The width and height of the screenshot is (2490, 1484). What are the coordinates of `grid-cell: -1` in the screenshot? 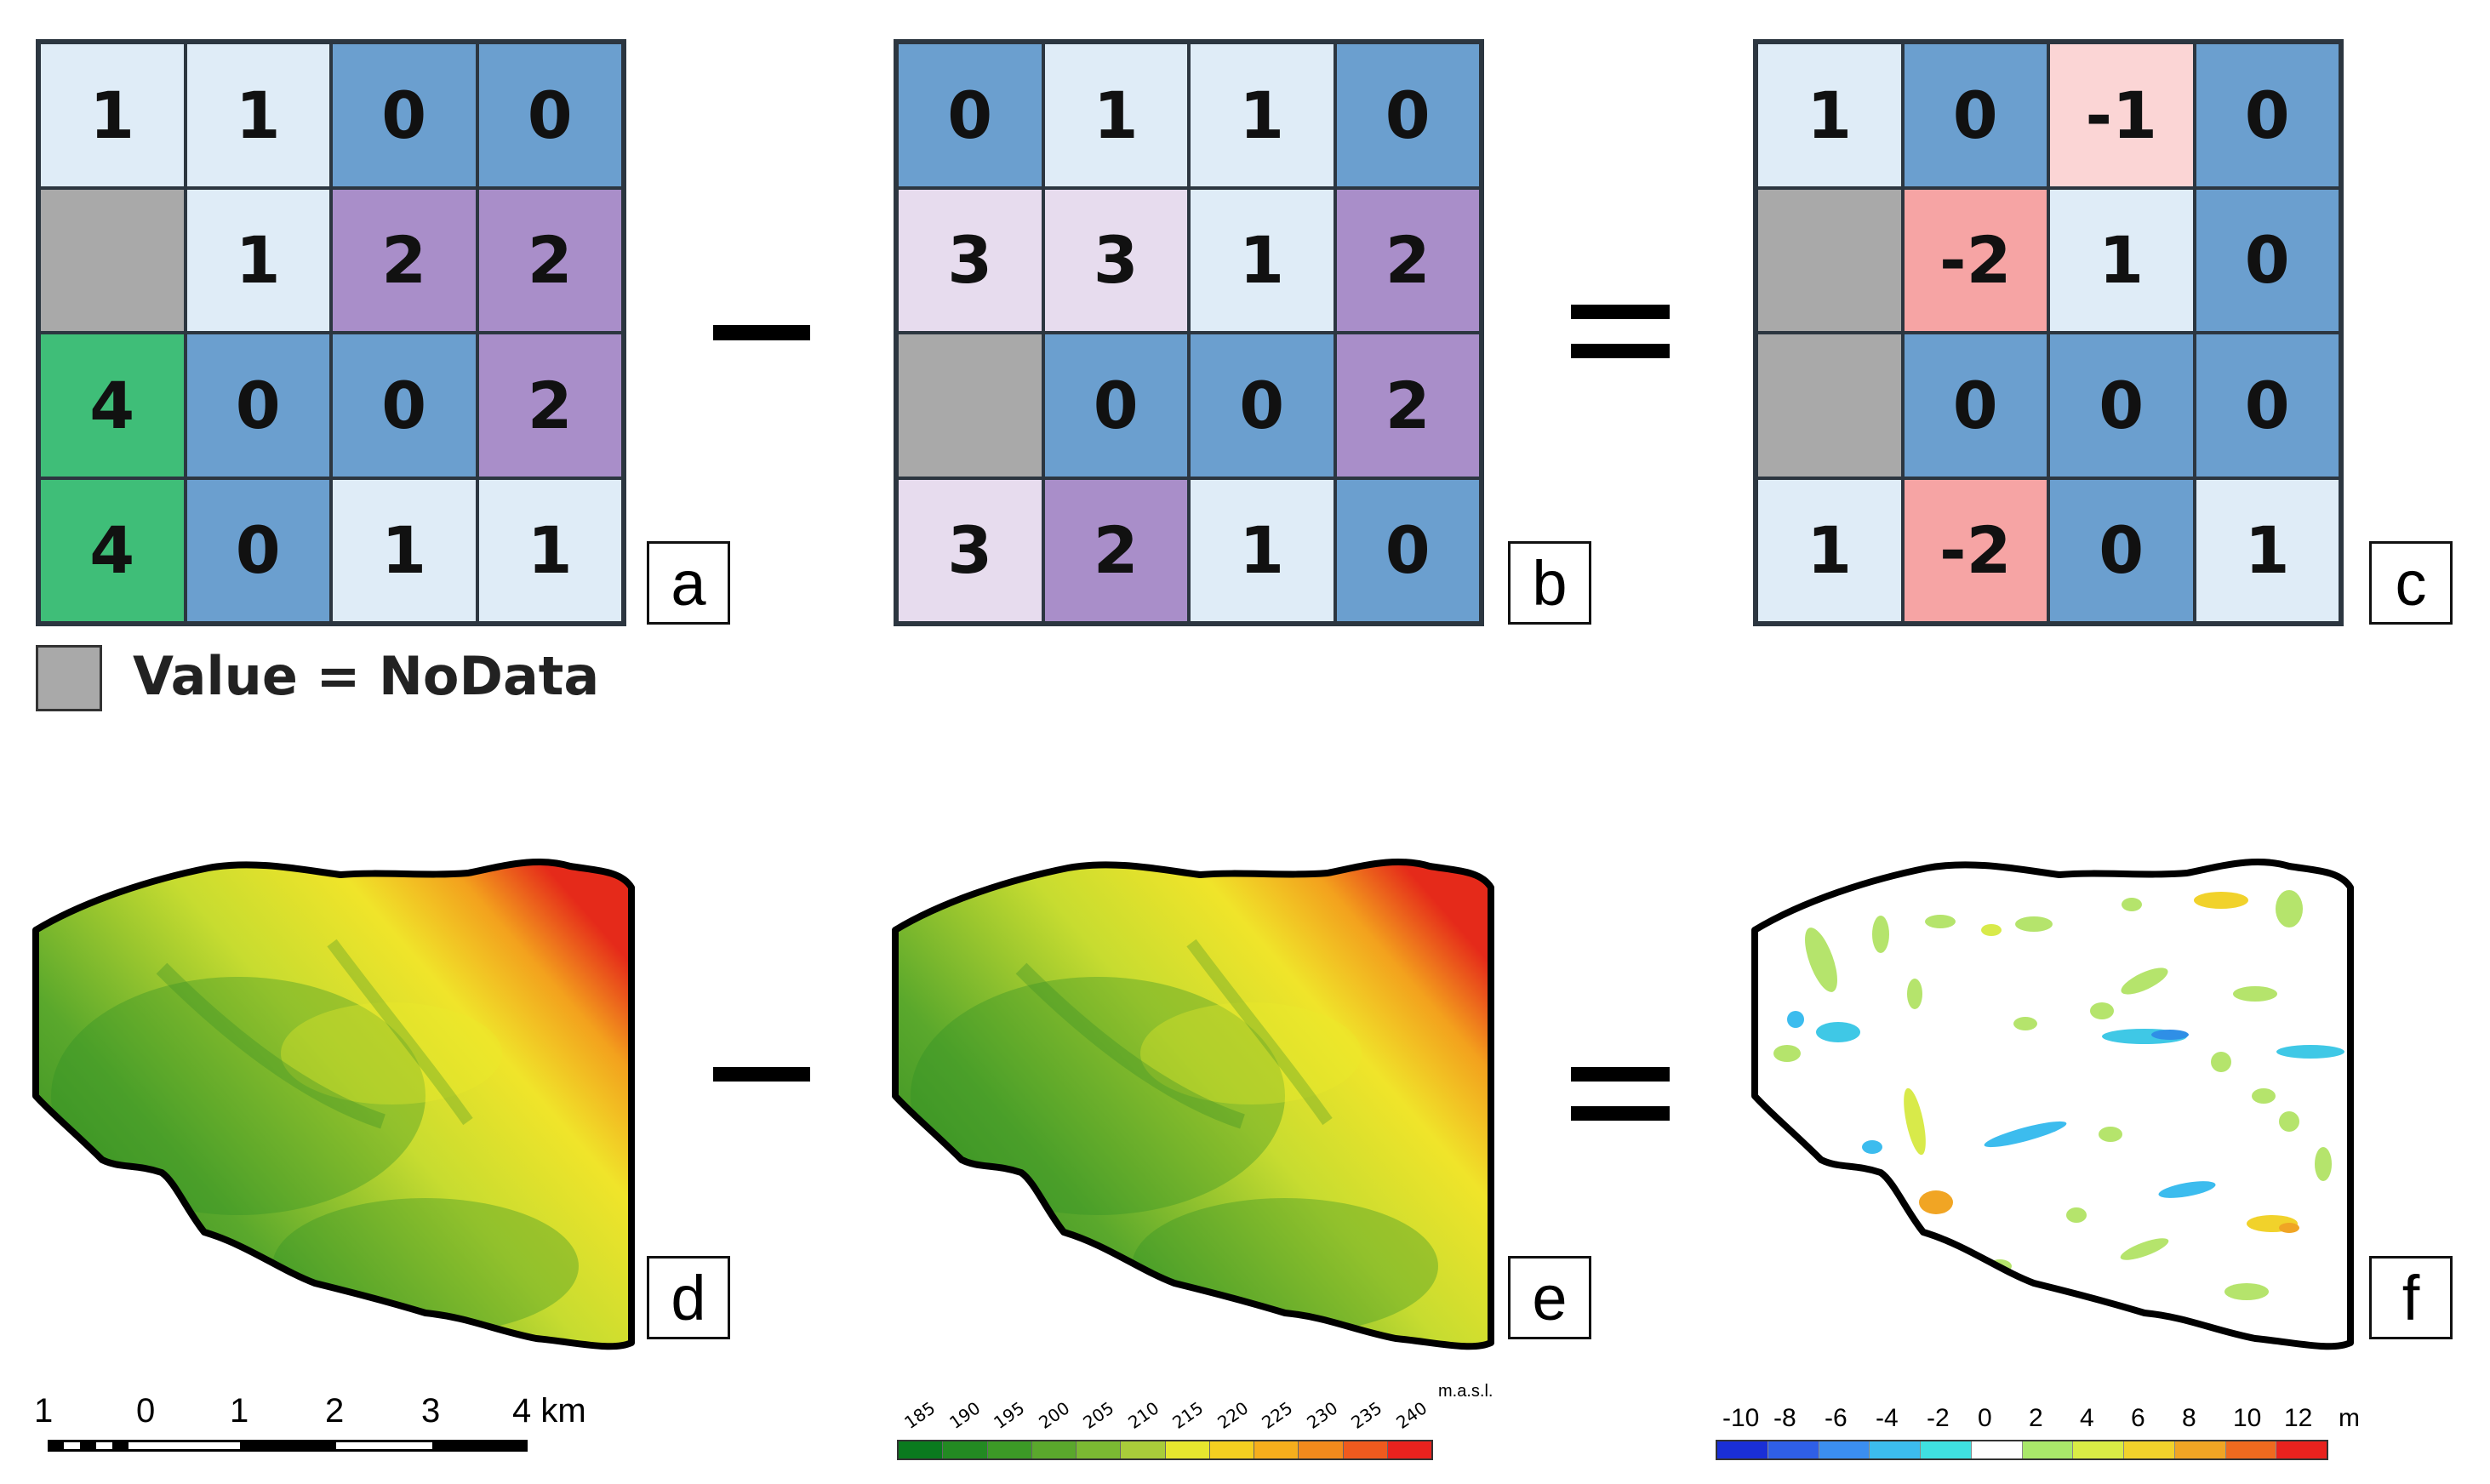 It's located at (2121, 115).